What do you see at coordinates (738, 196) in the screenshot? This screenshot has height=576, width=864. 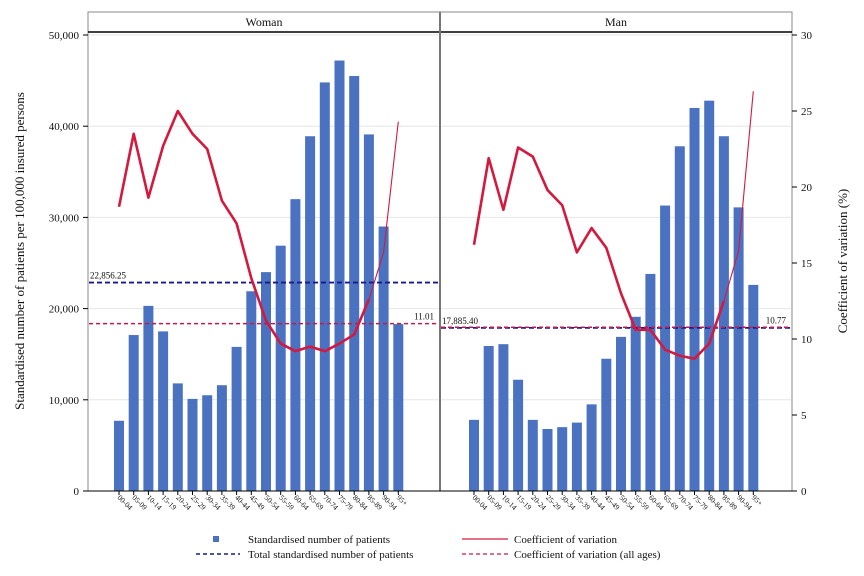 I see `cv-line-tail-man` at bounding box center [738, 196].